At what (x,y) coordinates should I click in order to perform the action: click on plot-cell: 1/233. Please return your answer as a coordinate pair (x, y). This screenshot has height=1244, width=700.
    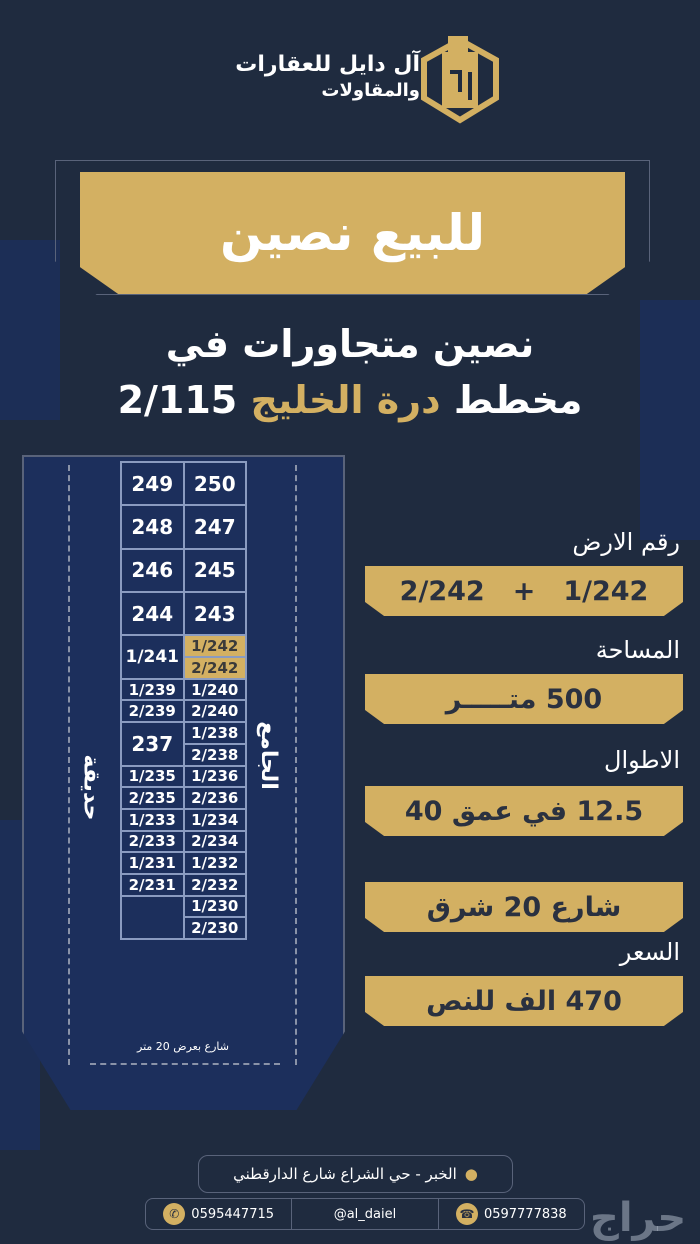
    Looking at the image, I should click on (152, 819).